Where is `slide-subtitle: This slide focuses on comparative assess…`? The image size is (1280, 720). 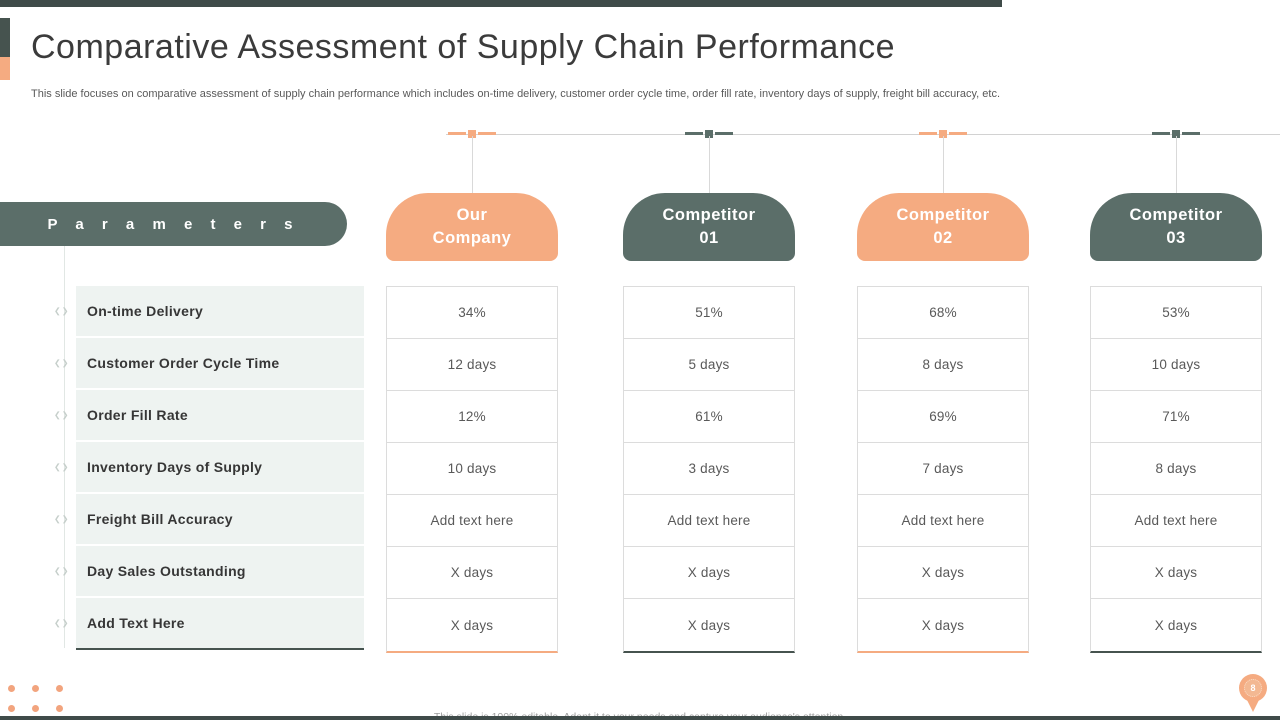 slide-subtitle: This slide focuses on comparative assess… is located at coordinates (516, 94).